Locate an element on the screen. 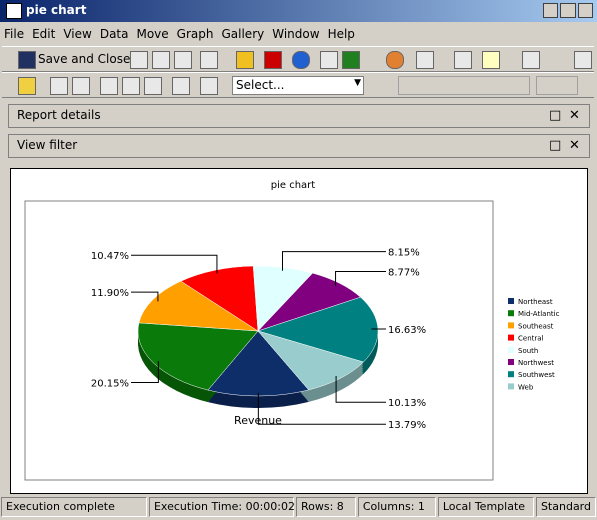 This screenshot has height=520, width=597. x-axis-label: Revenue is located at coordinates (258, 420).